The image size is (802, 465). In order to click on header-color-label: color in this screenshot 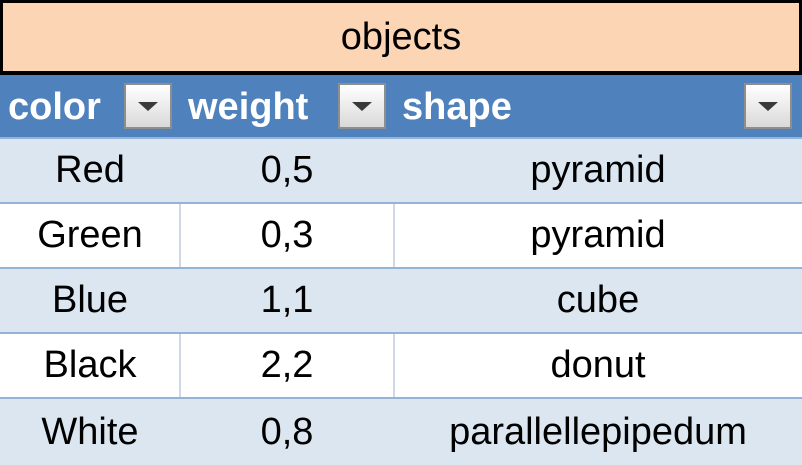, I will do `click(54, 107)`.